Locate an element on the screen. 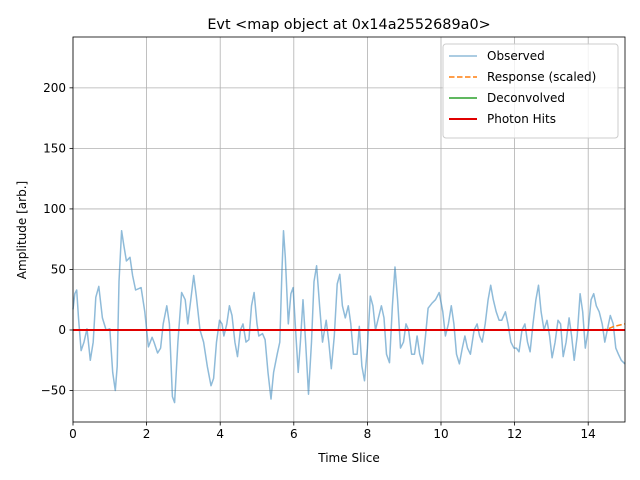 The width and height of the screenshot is (640, 480). x-tick-label: 0 is located at coordinates (73, 434).